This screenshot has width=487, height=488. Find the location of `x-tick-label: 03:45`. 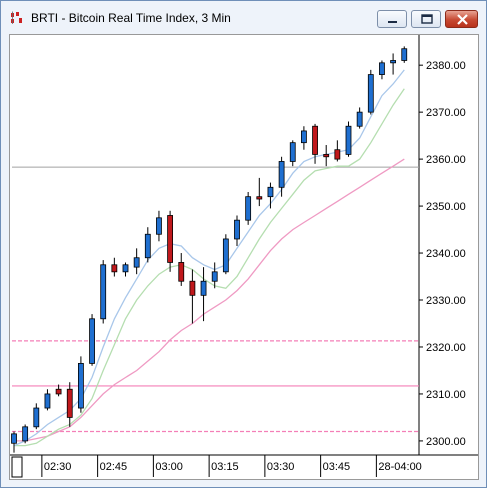

x-tick-label: 03:45 is located at coordinates (337, 467).